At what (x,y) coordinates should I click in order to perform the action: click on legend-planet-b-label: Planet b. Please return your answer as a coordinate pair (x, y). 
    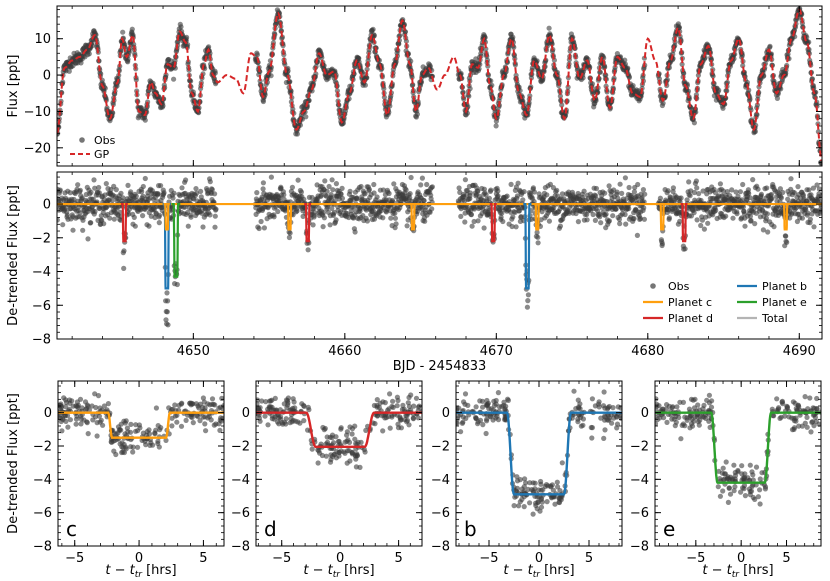
    Looking at the image, I should click on (784, 286).